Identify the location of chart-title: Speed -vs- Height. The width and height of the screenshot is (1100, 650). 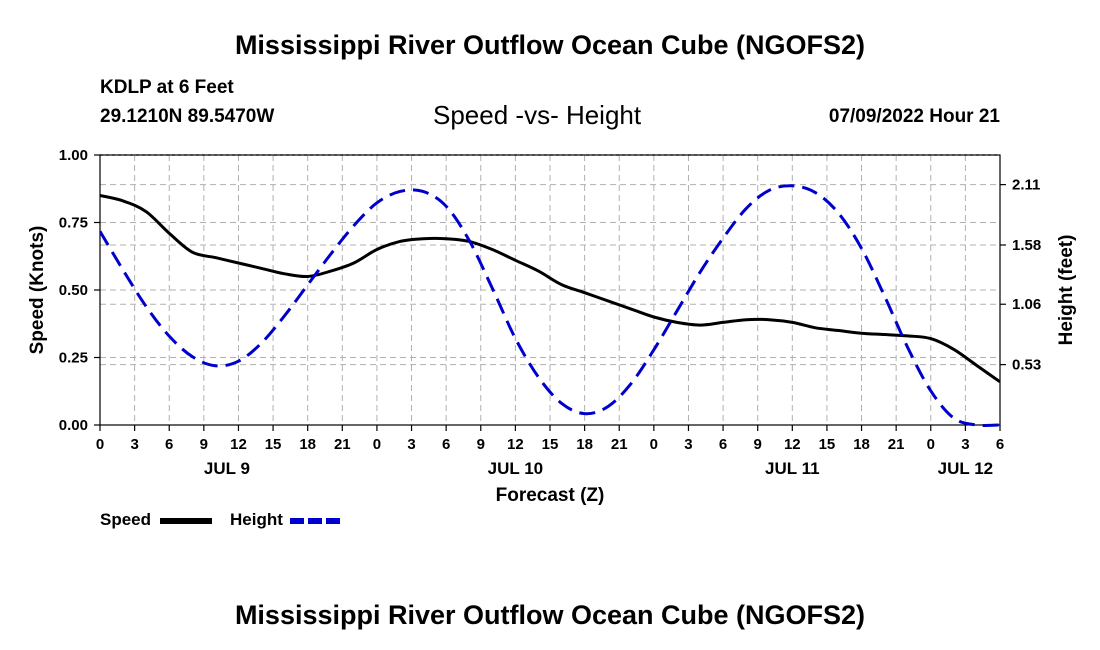
(537, 115).